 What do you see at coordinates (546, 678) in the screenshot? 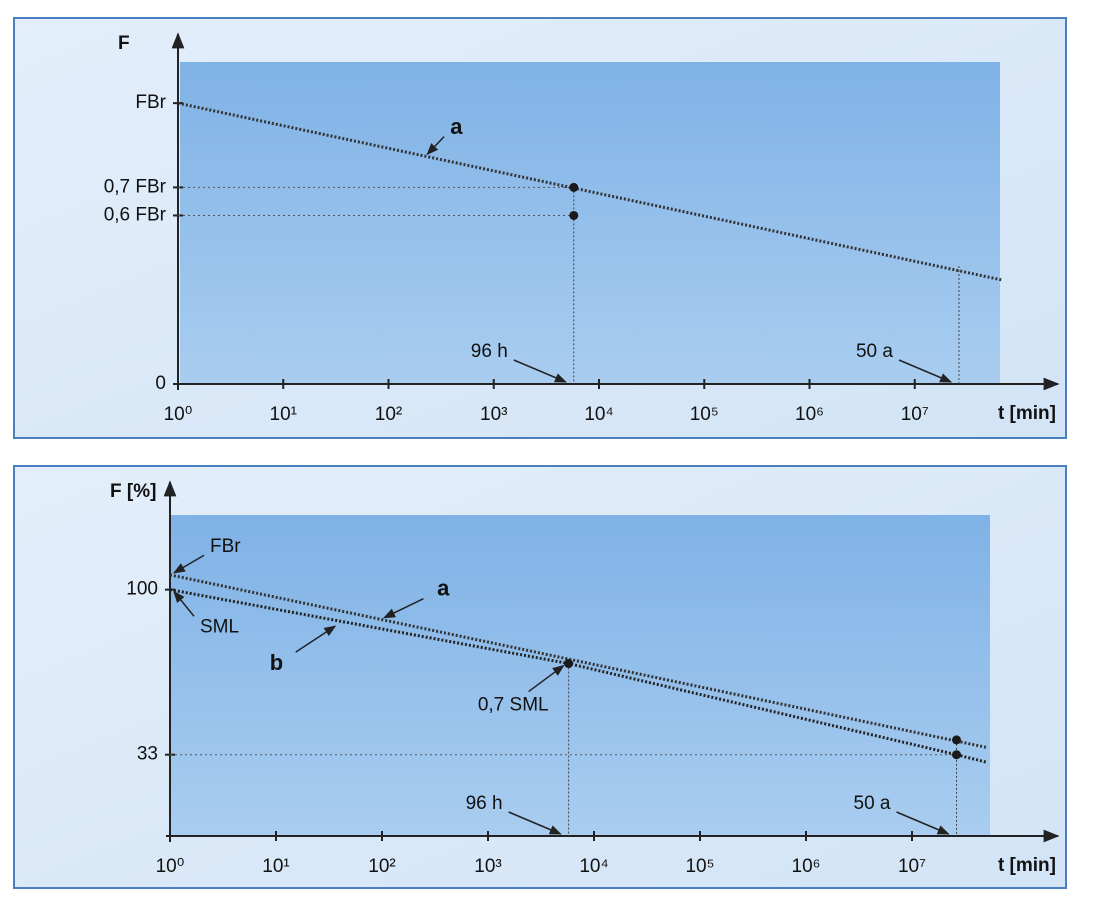
I see `callout-arrow` at bounding box center [546, 678].